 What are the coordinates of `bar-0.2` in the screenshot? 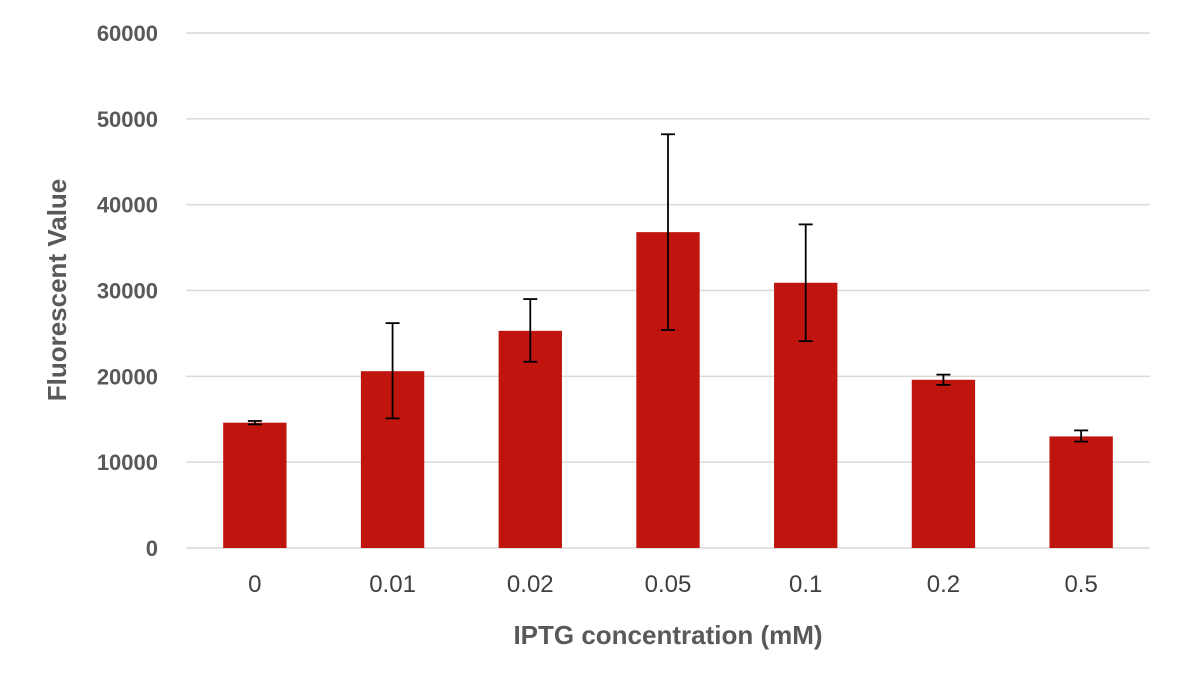 It's located at (943, 463).